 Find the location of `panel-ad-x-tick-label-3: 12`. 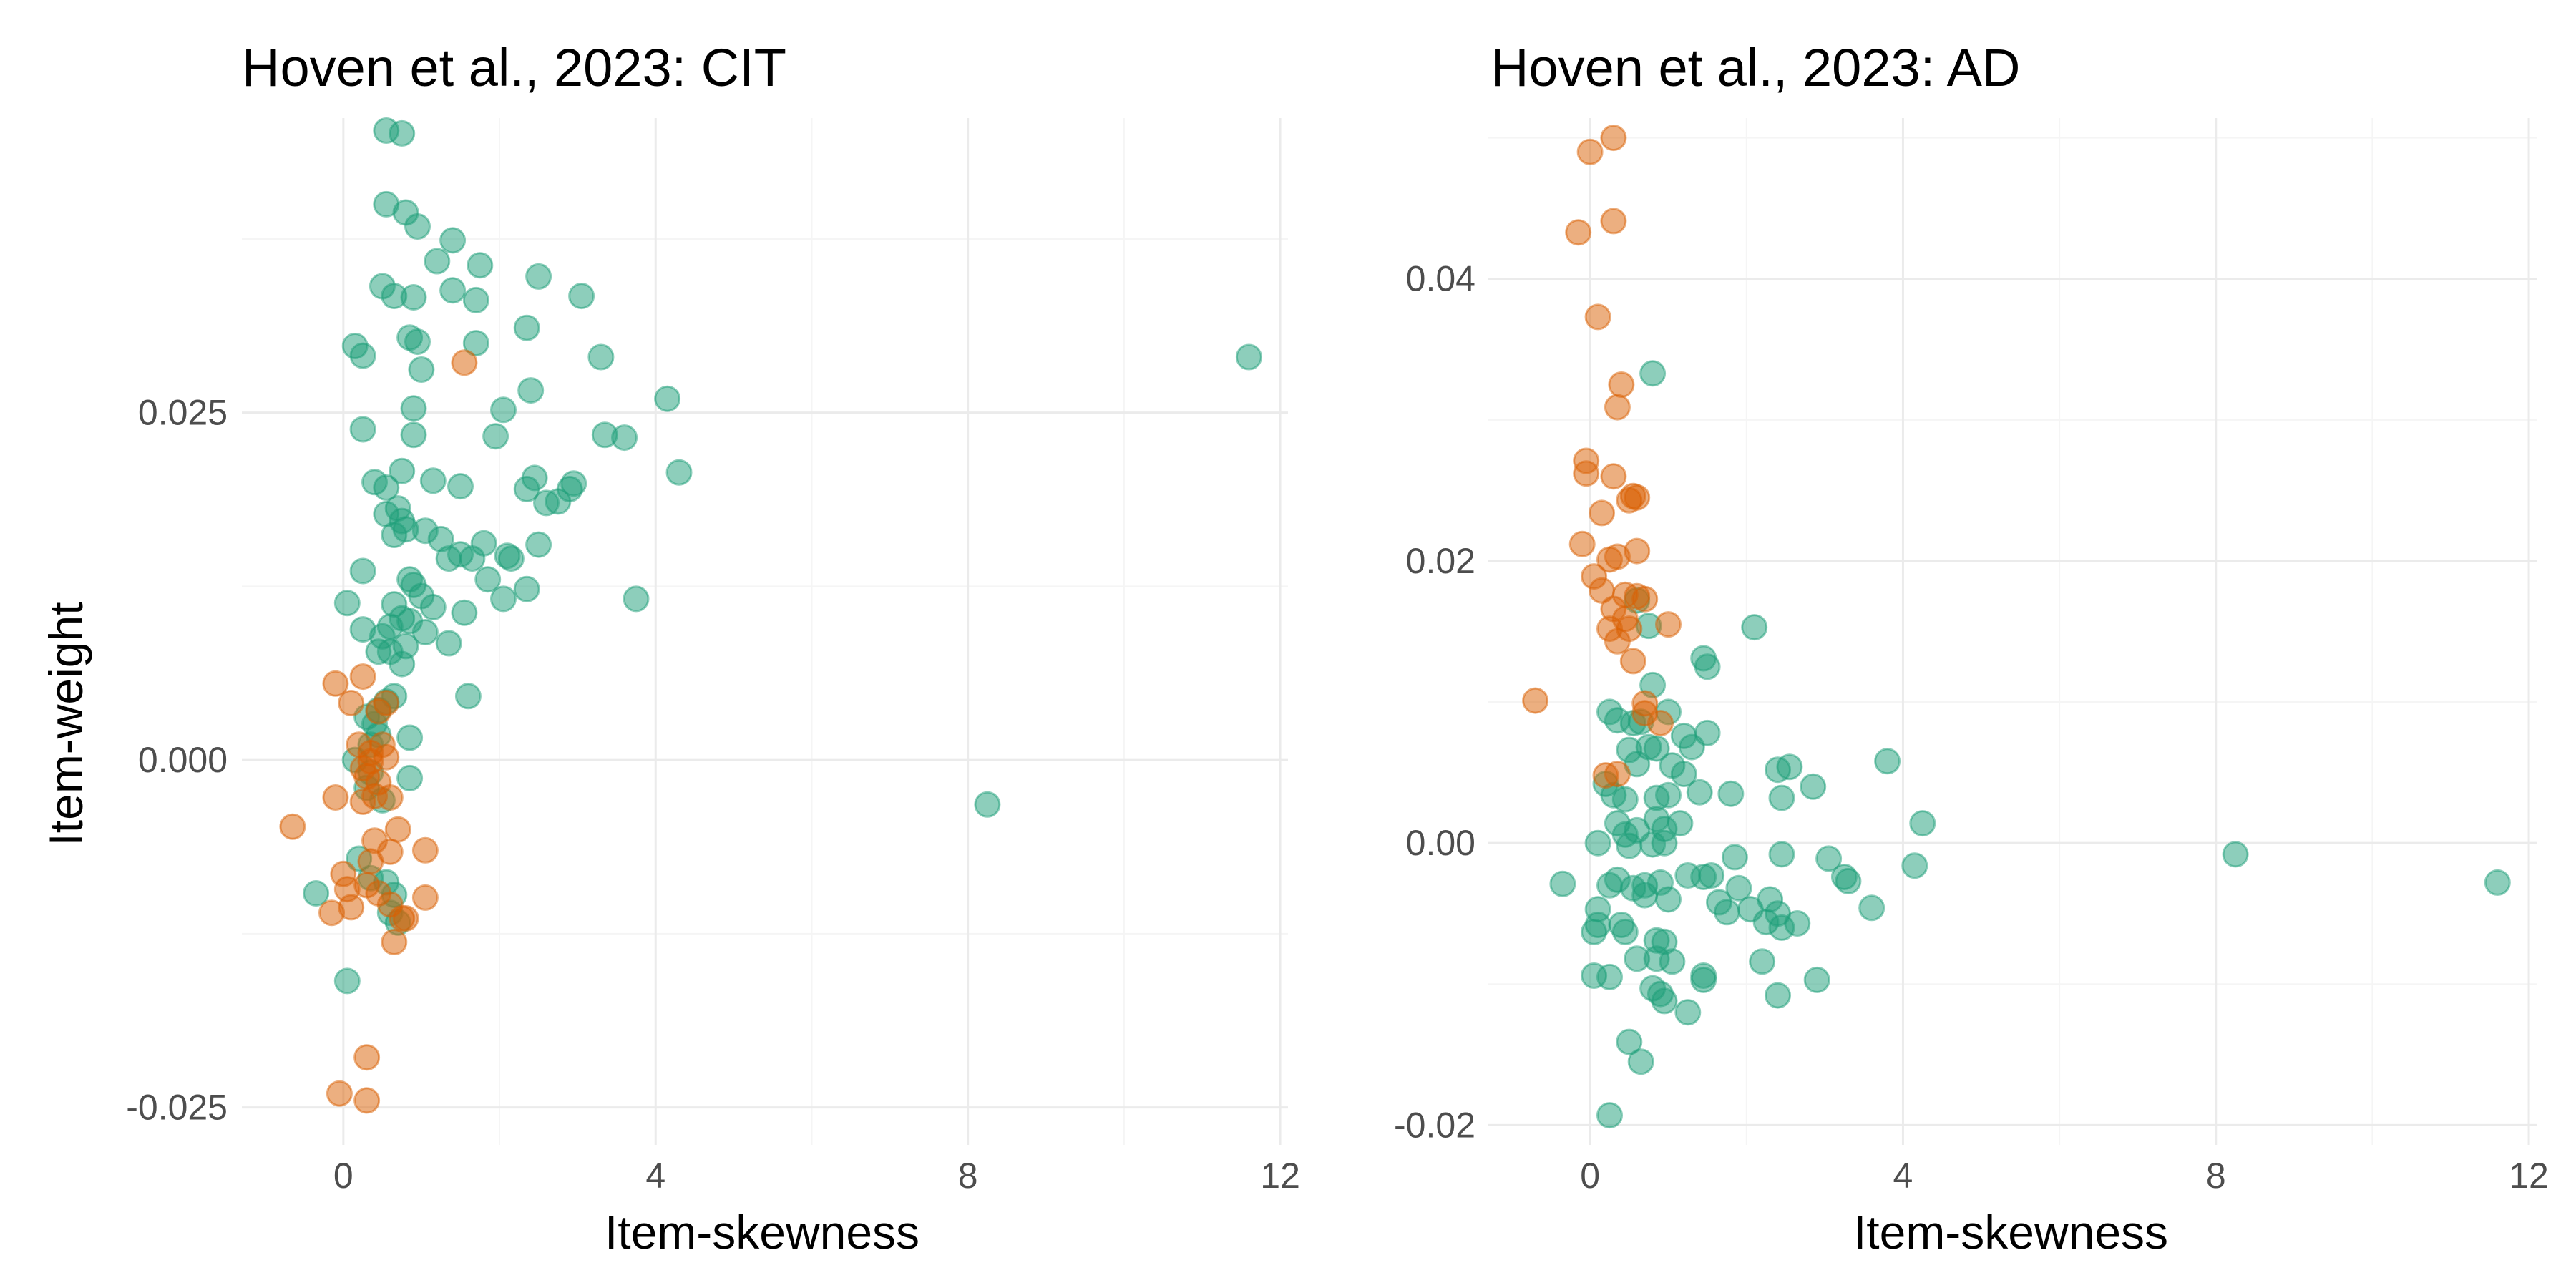

panel-ad-x-tick-label-3: 12 is located at coordinates (2529, 1176).